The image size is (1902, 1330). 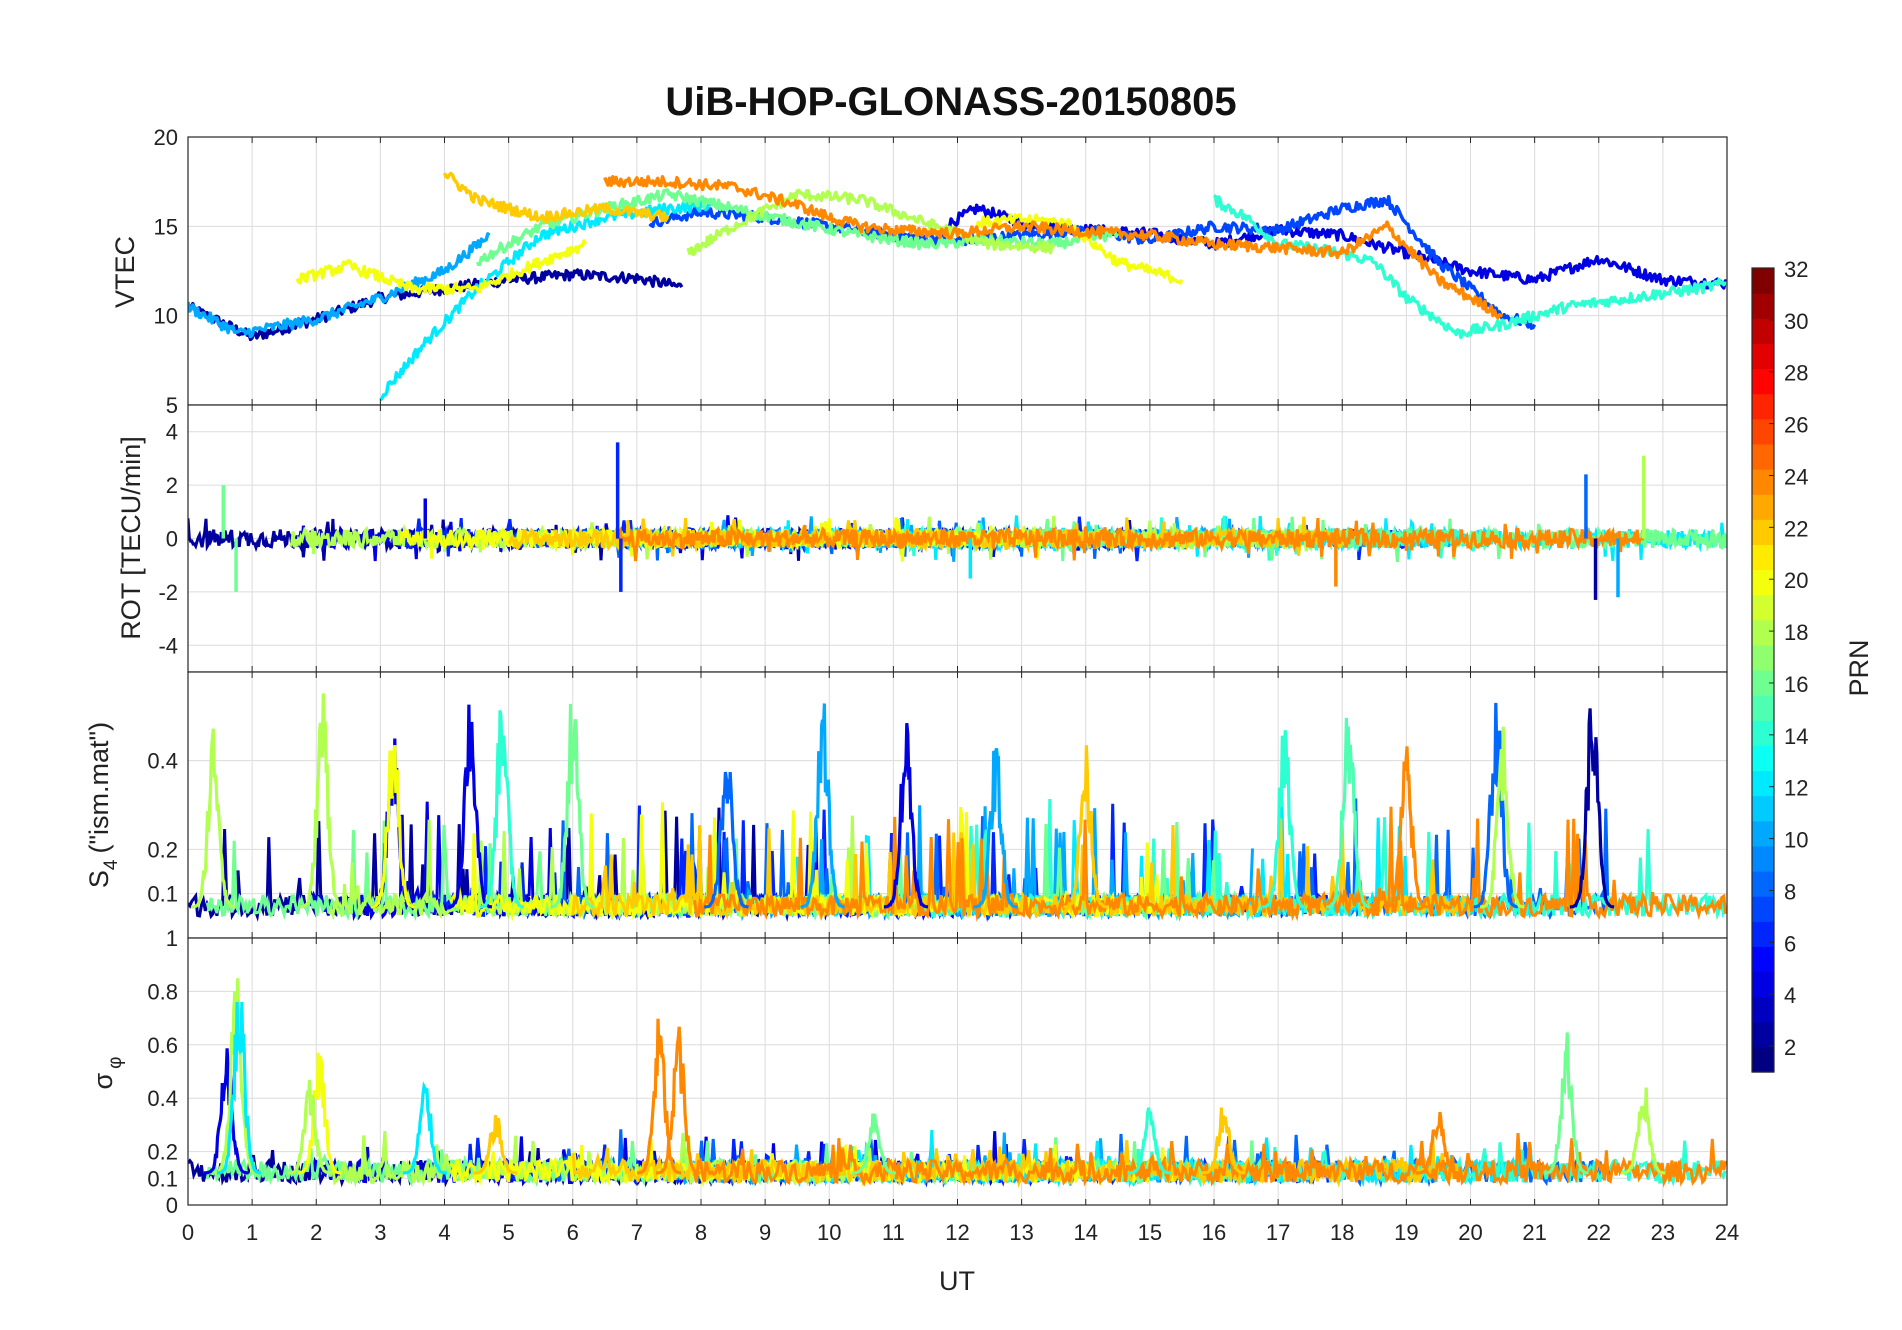 What do you see at coordinates (1470, 1232) in the screenshot?
I see `x-tick-label: 20` at bounding box center [1470, 1232].